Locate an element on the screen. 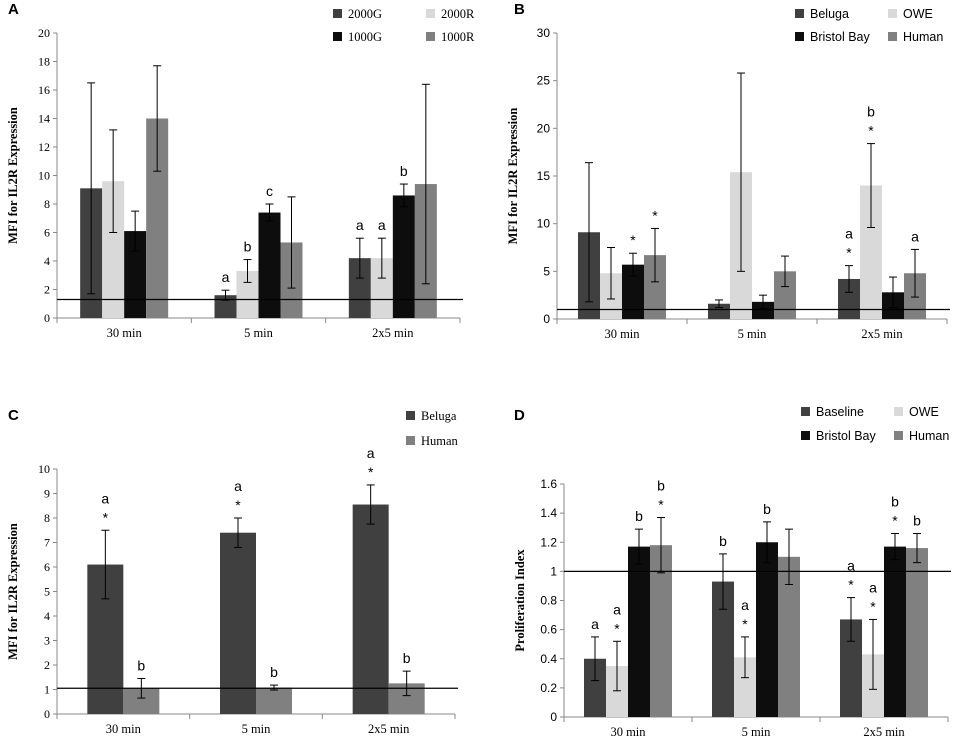  y-tick-label: 7 is located at coordinates (47, 543).